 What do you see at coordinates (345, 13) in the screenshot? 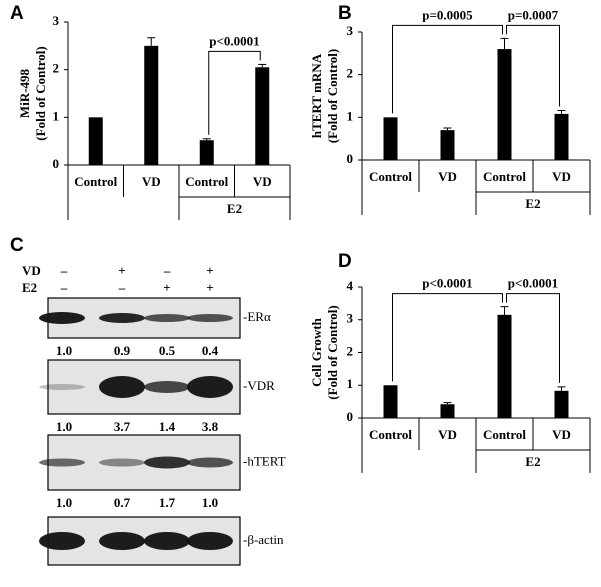
I see `panel-label: B` at bounding box center [345, 13].